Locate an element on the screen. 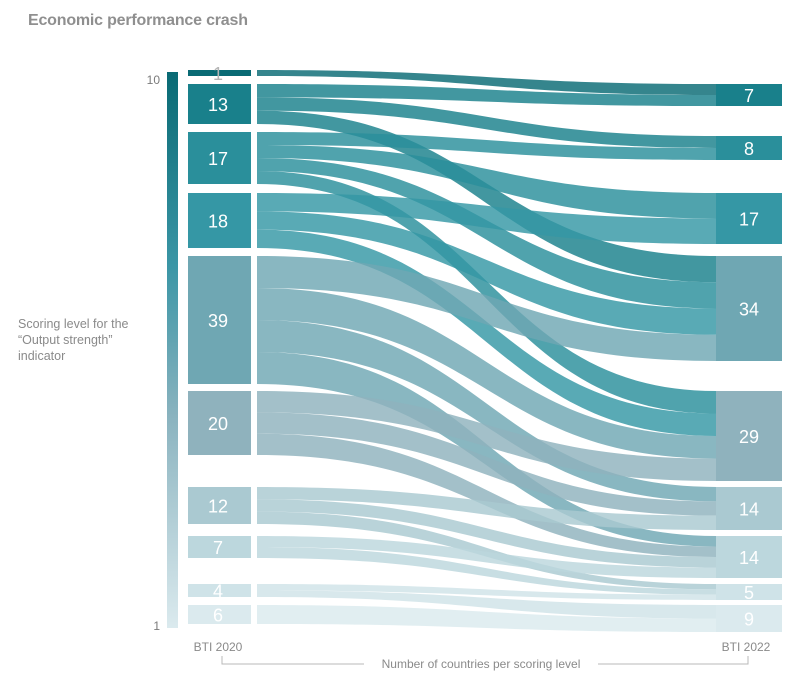 This screenshot has height=691, width=800. right-node-label: 8 is located at coordinates (749, 149).